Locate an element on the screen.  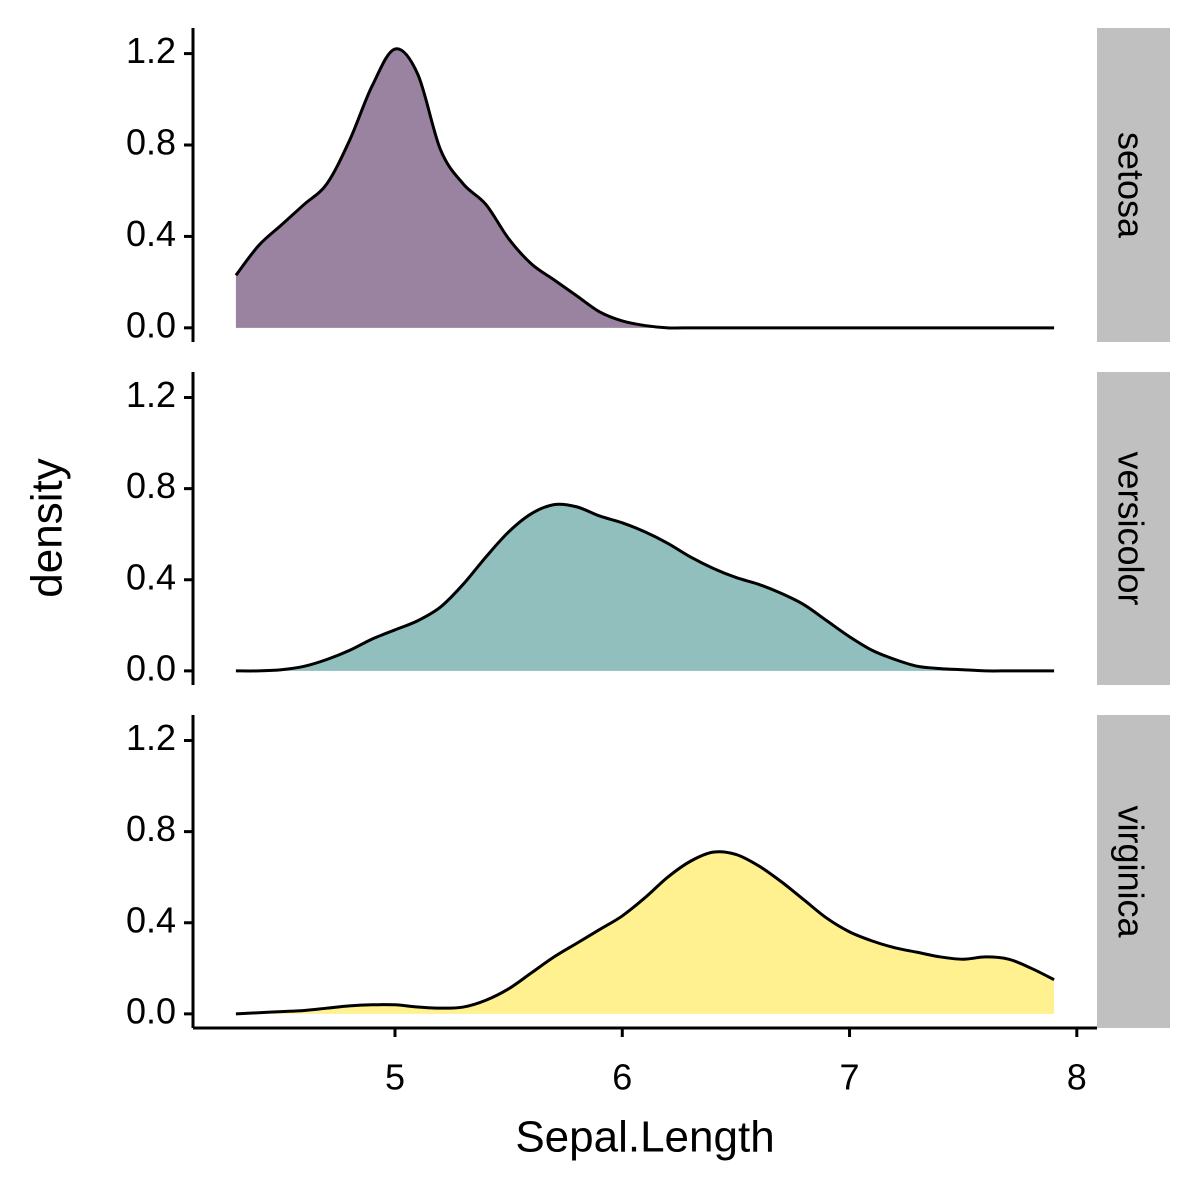
y-axis-title: density is located at coordinates (47, 527).